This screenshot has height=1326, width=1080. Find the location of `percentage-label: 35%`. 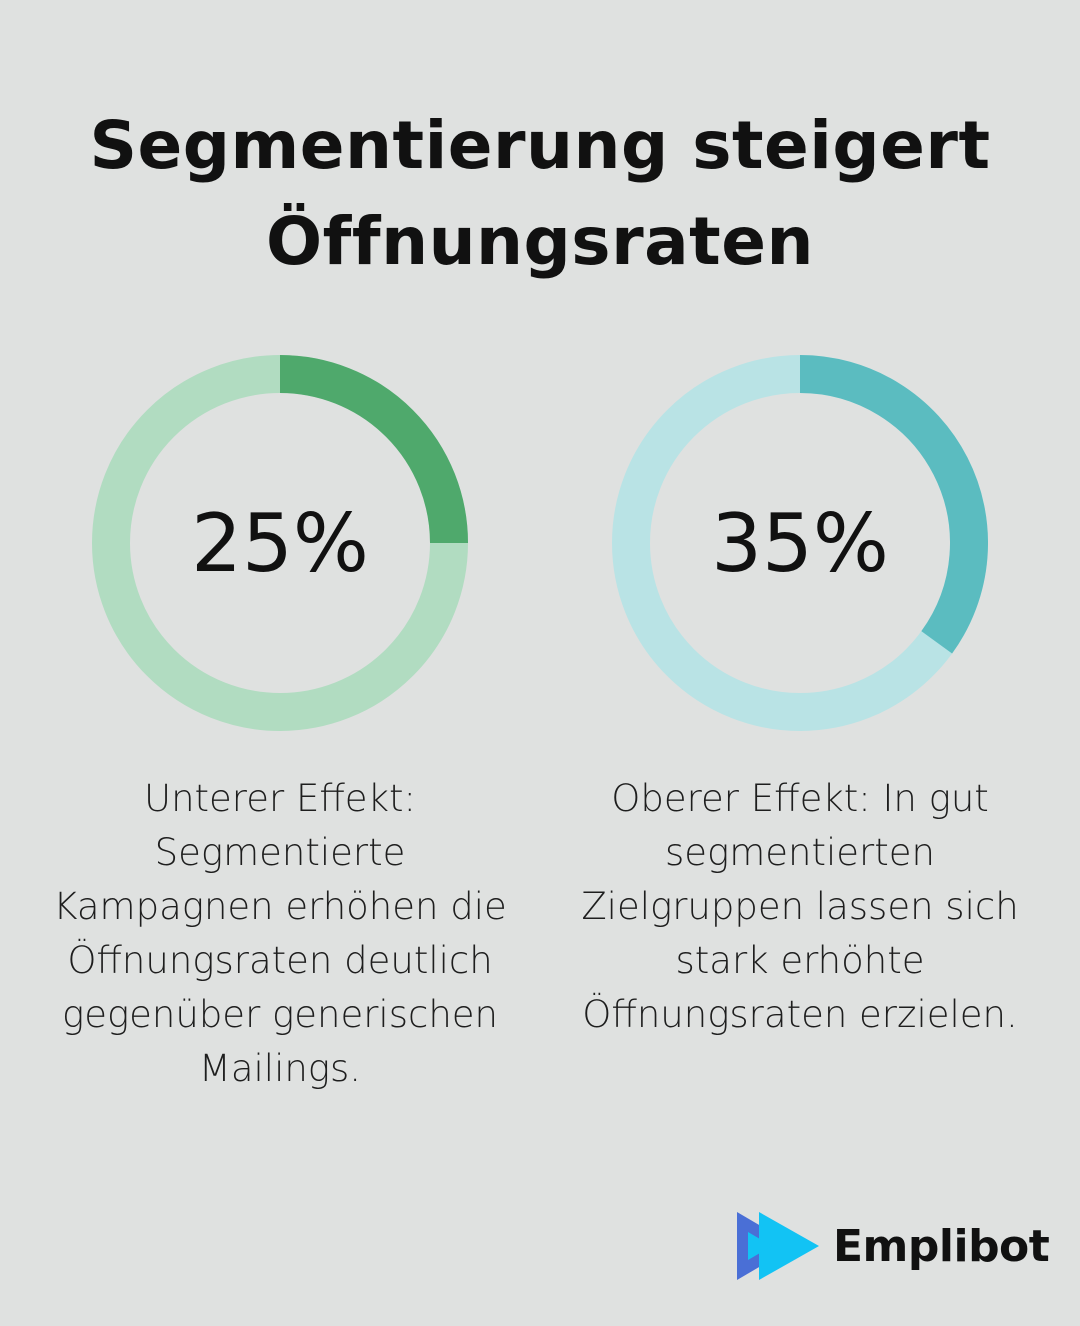

percentage-label: 35% is located at coordinates (800, 543).